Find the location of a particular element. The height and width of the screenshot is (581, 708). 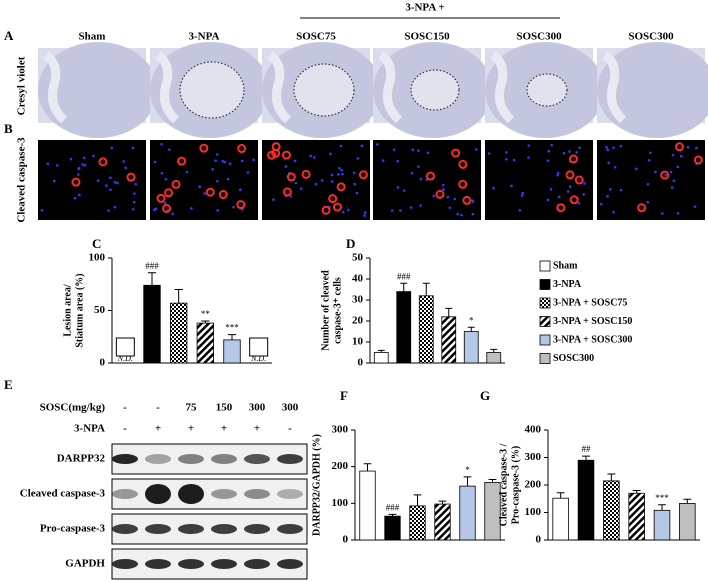

column-header: Sham is located at coordinates (92, 37).